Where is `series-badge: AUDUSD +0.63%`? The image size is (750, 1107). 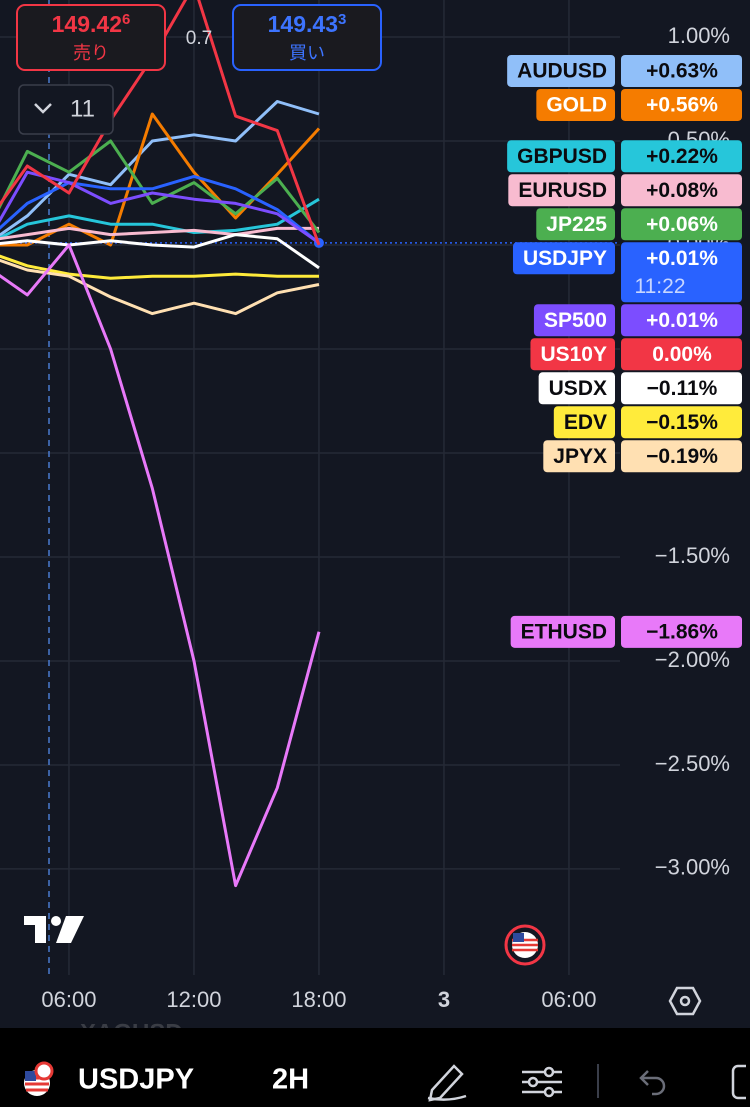 series-badge: AUDUSD +0.63% is located at coordinates (624, 70).